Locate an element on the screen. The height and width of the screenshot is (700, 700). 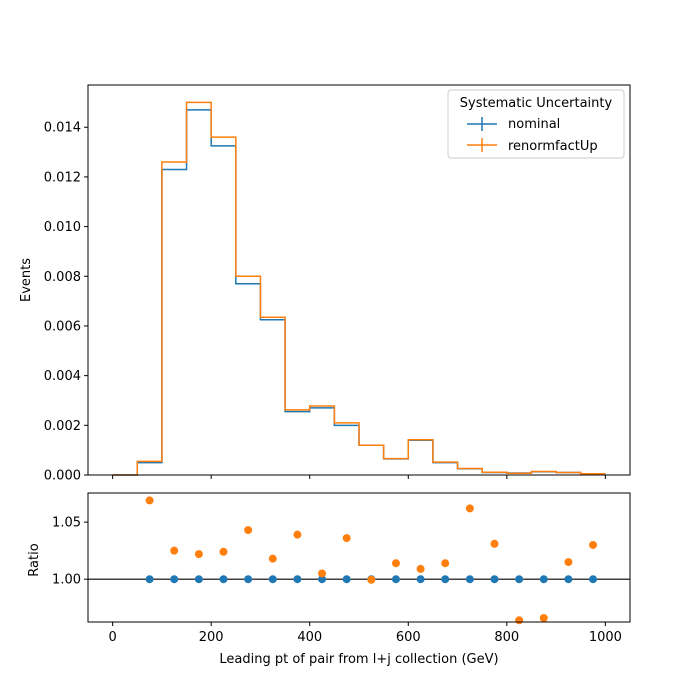
top-x-ticks is located at coordinates (359, 477).